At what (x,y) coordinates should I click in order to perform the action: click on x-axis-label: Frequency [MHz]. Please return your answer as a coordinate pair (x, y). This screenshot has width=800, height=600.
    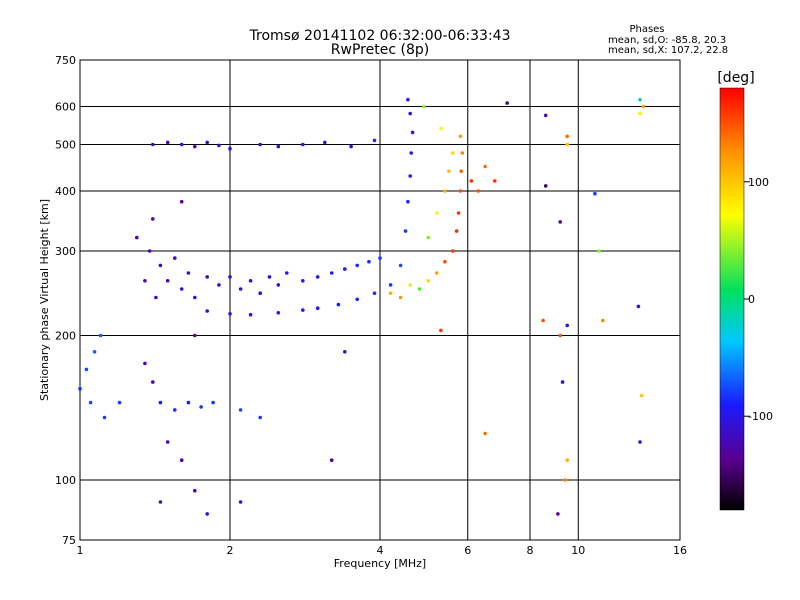
    Looking at the image, I should click on (380, 563).